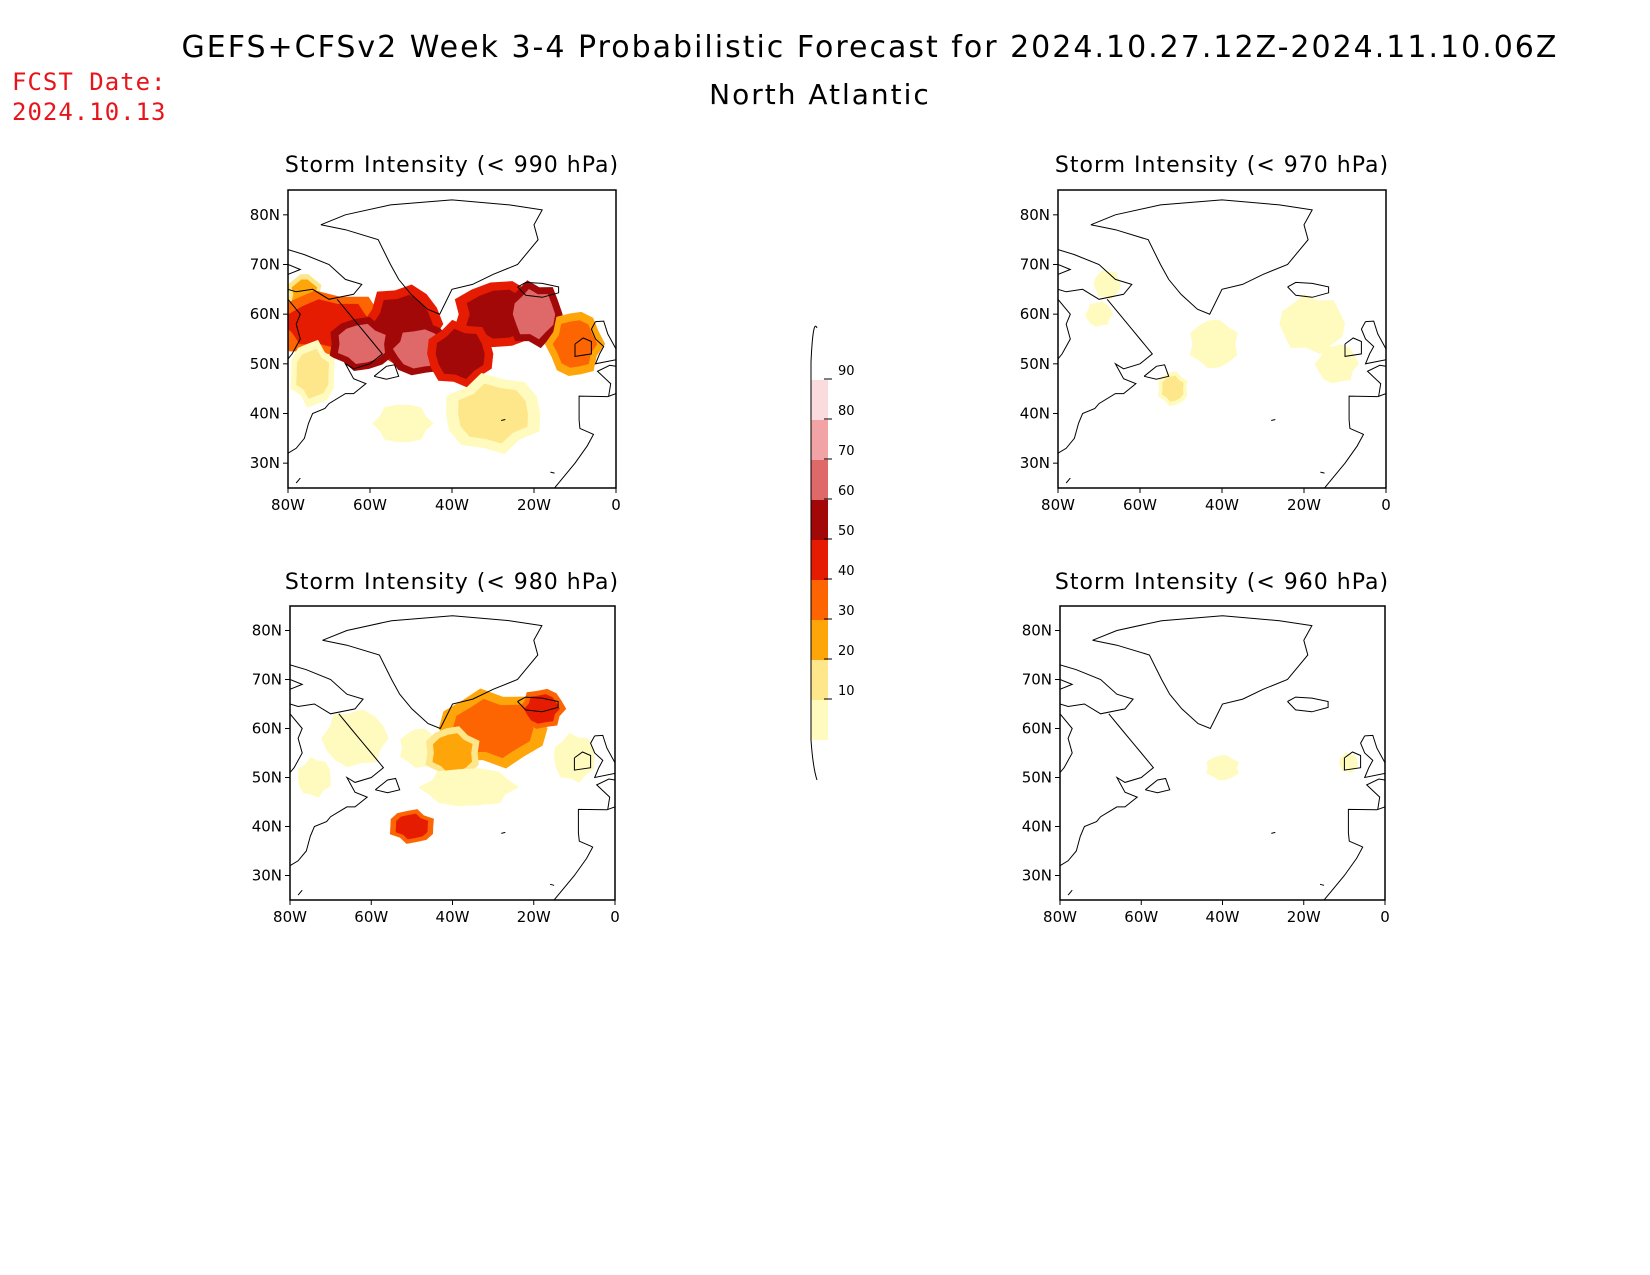  Describe the element at coordinates (846, 571) in the screenshot. I see `colorbar-label: 40` at that location.